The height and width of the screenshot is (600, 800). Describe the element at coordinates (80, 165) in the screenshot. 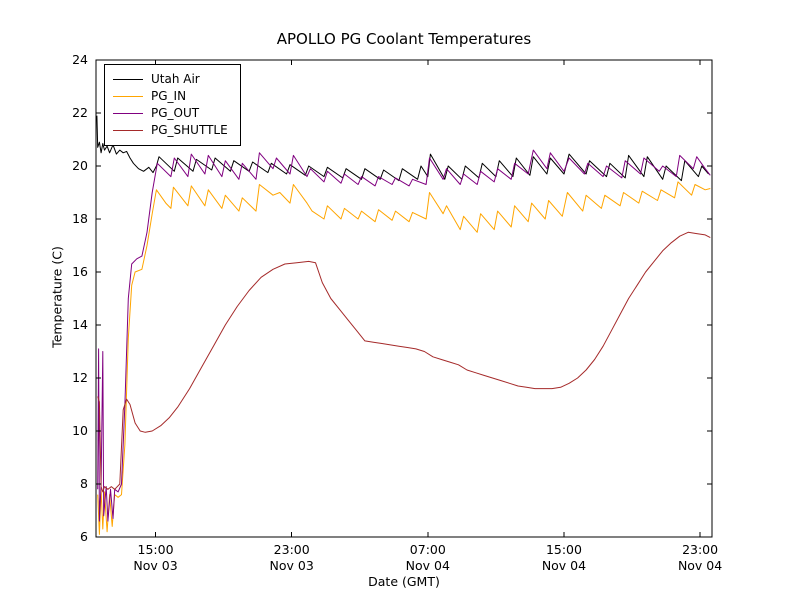

I see `y-tick-label: 20` at that location.